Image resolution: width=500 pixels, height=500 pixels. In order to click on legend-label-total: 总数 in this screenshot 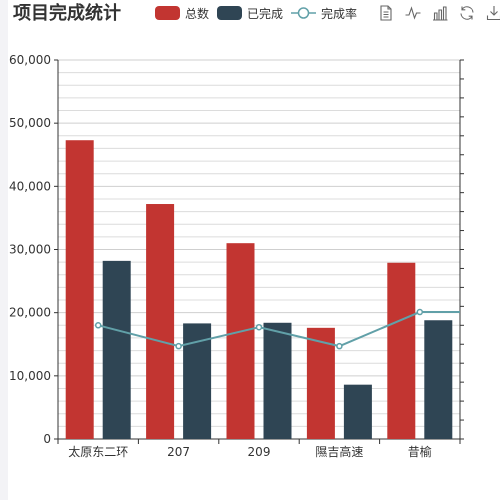, I will do `click(197, 13)`.